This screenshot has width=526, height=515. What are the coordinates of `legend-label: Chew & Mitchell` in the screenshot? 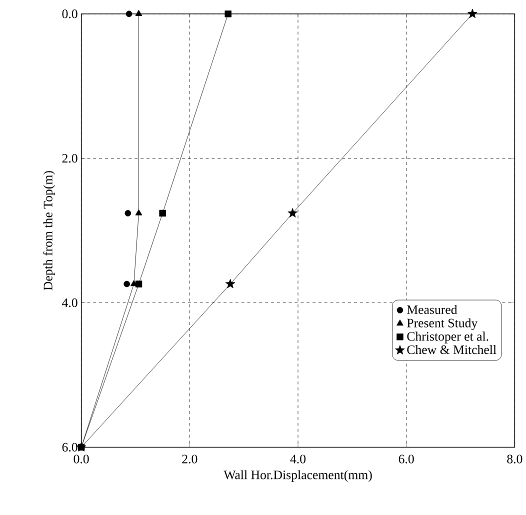 It's located at (451, 349).